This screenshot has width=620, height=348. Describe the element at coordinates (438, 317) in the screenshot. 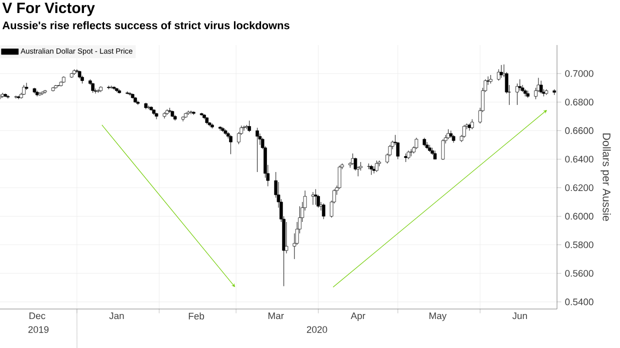

I see `x-tick-label: May` at that location.